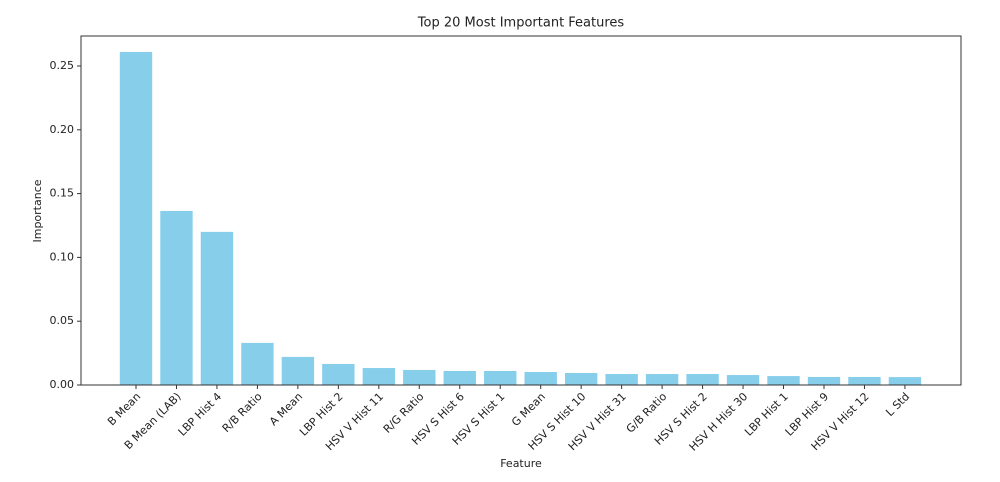  Describe the element at coordinates (521, 463) in the screenshot. I see `x-axis-label: Feature` at that location.